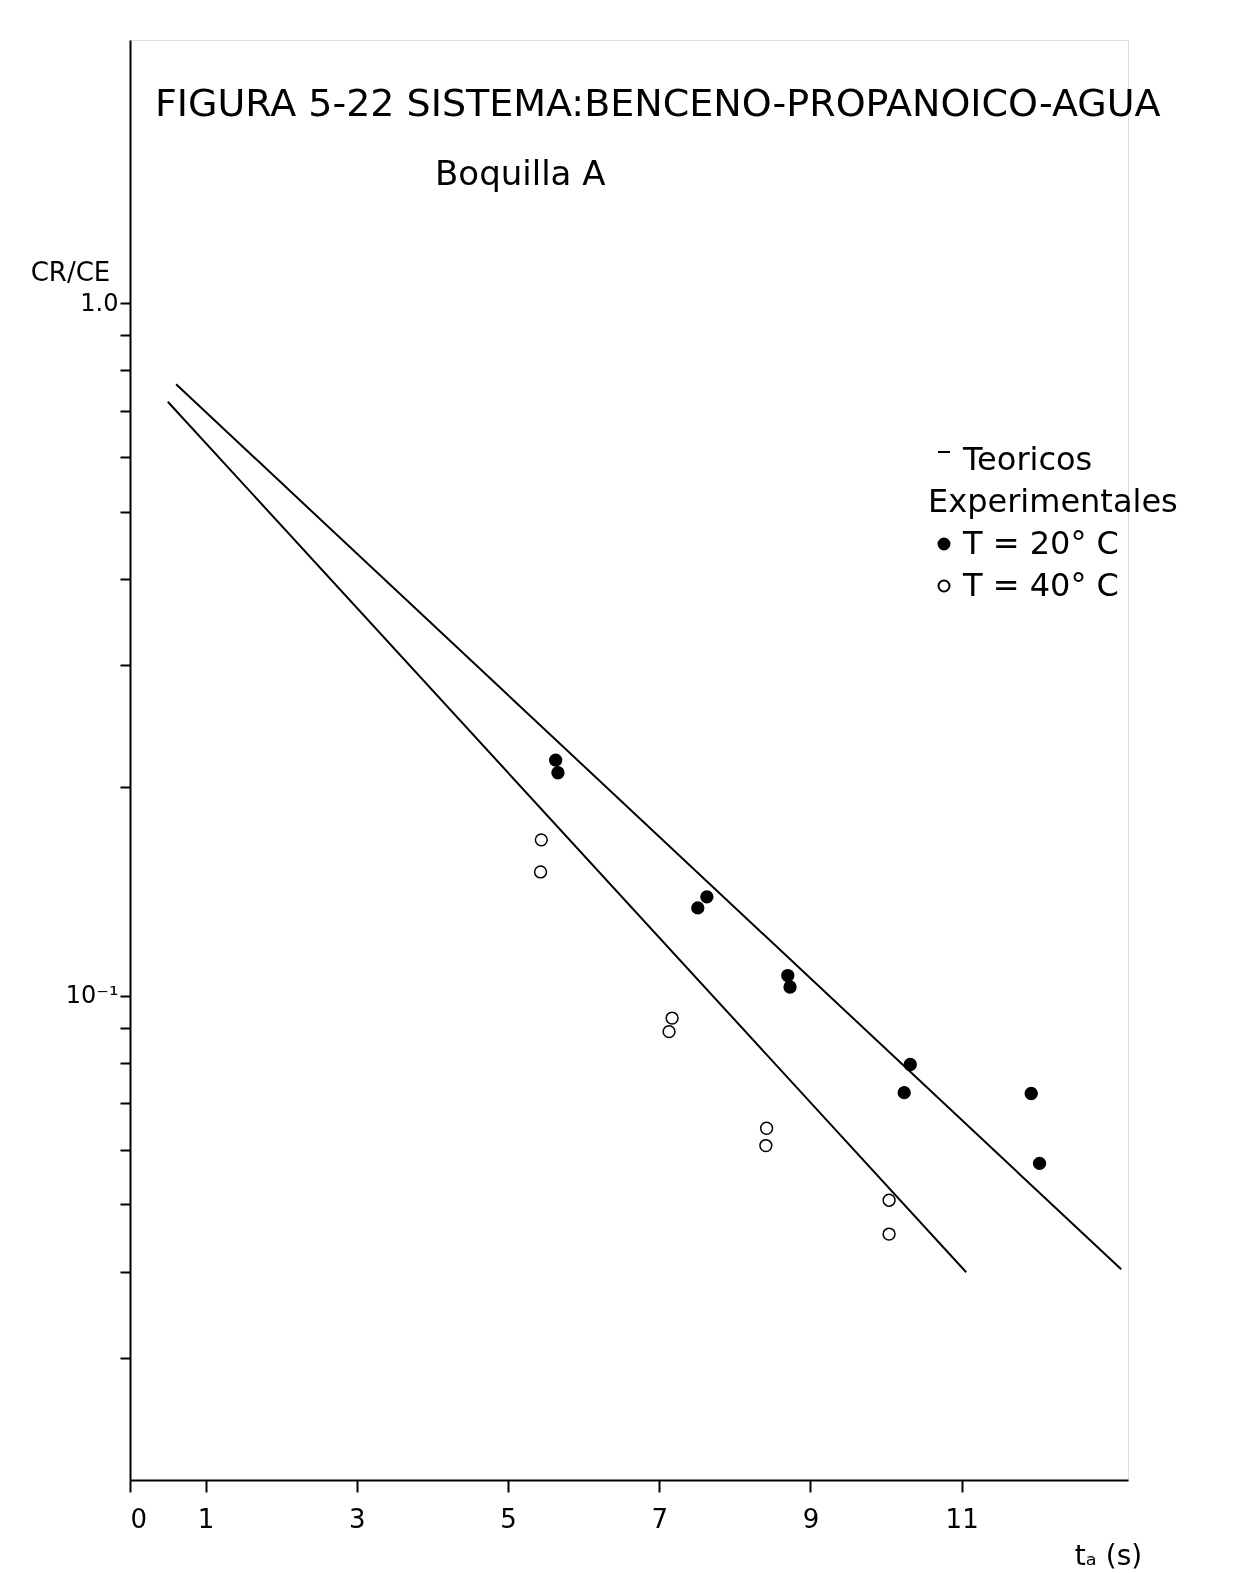 This screenshot has width=1259, height=1573. Describe the element at coordinates (658, 103) in the screenshot. I see `text: FIGURA 5-22 SISTEMA:BENCENO-PROPANOICO-AGUA` at that location.